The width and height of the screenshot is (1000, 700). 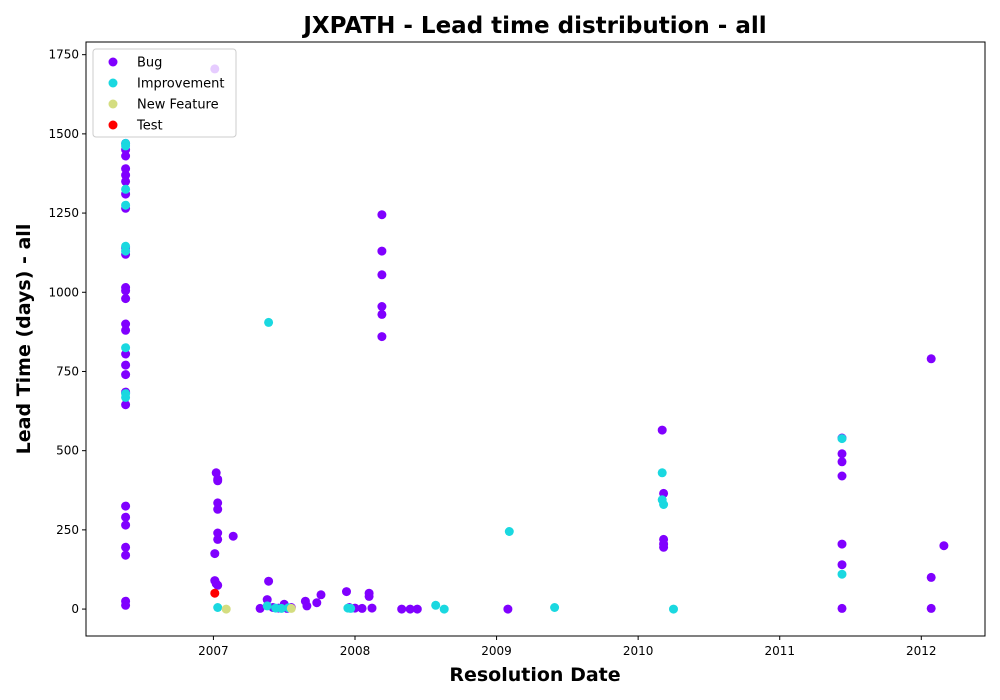 I want to click on y-tick-label-7: 1750, so click(x=63, y=55).